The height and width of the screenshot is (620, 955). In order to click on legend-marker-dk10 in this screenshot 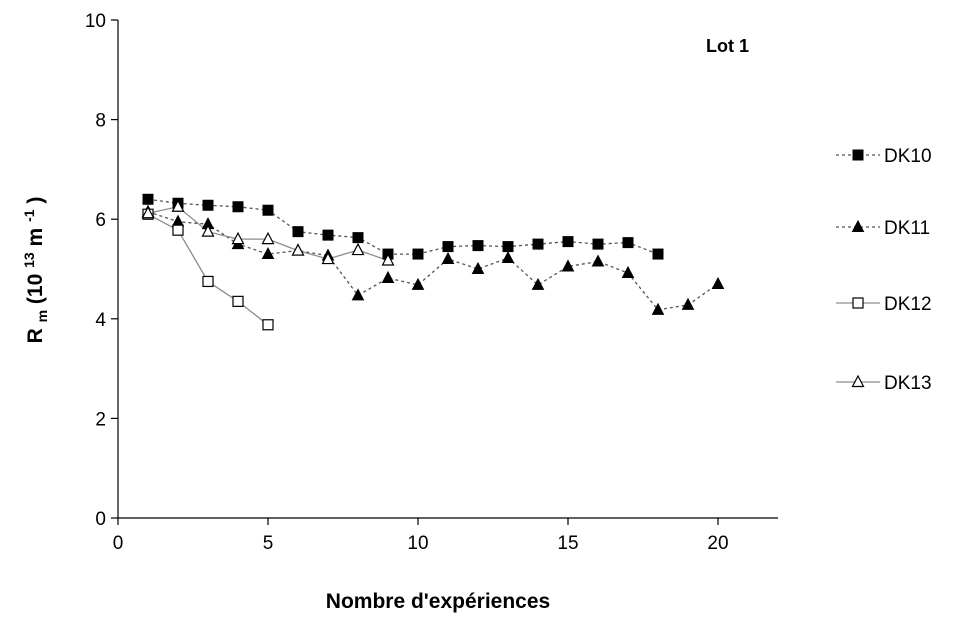, I will do `click(858, 155)`.